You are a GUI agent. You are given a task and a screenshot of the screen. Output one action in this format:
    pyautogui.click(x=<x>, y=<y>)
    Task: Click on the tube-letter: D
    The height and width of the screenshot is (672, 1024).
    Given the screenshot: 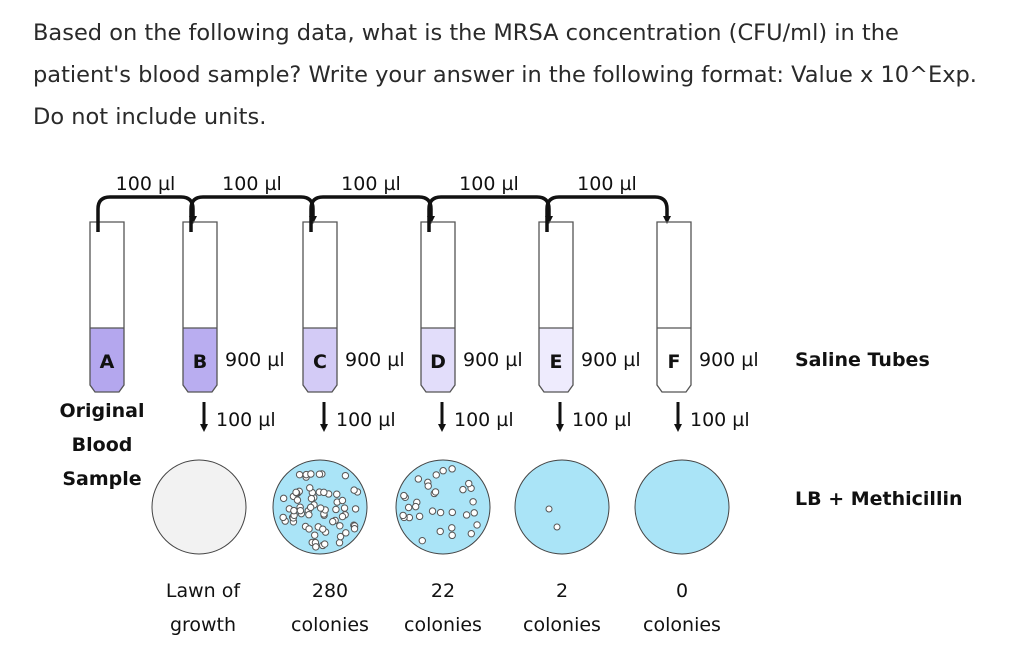 What is the action you would take?
    pyautogui.click(x=438, y=362)
    